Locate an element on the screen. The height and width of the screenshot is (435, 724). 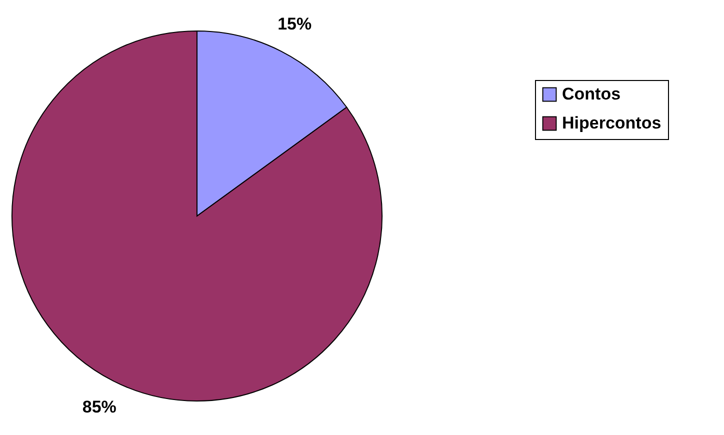
legend-label: Contos is located at coordinates (591, 94).